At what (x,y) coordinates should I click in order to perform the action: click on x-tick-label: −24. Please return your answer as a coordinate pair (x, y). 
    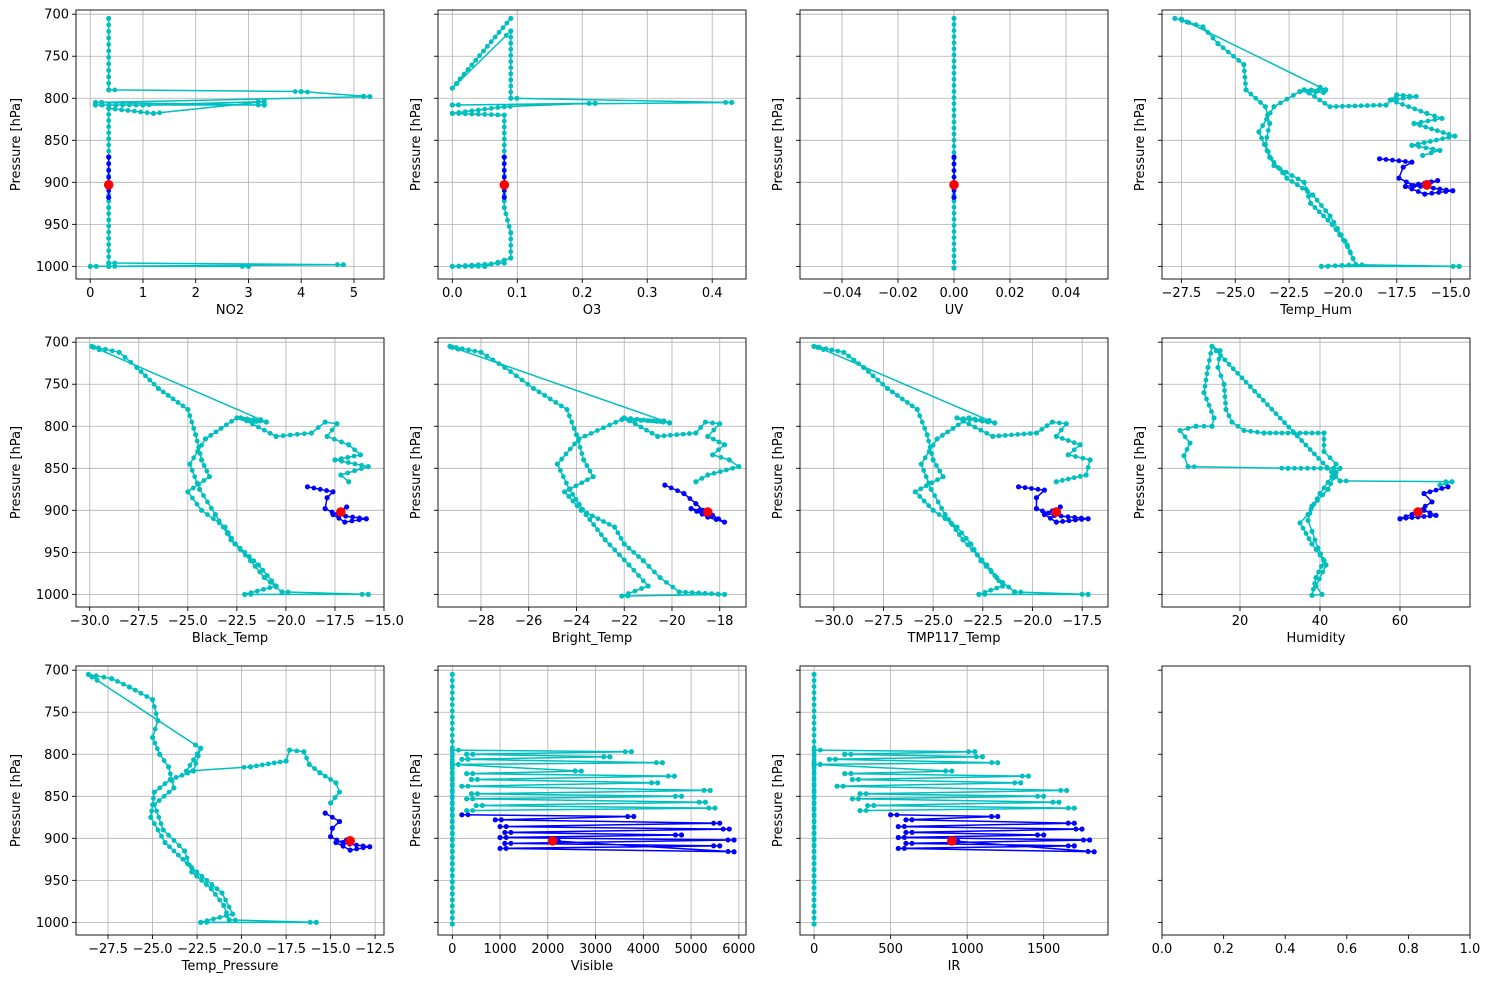
    Looking at the image, I should click on (576, 621).